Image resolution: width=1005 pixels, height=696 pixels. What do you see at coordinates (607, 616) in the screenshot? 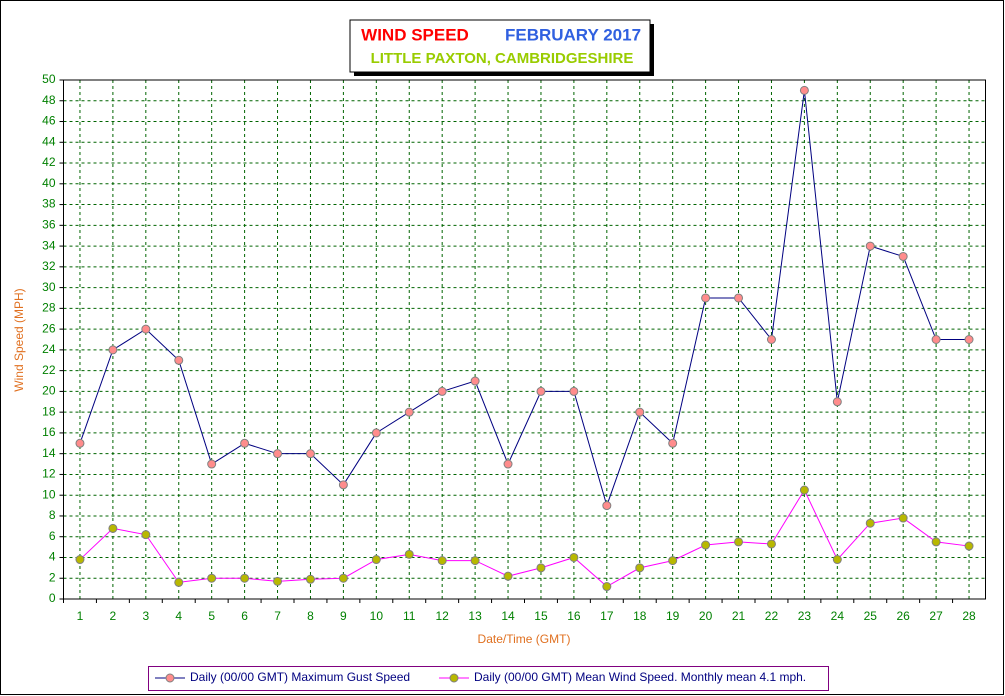
I see `x-tick-label: 17` at bounding box center [607, 616].